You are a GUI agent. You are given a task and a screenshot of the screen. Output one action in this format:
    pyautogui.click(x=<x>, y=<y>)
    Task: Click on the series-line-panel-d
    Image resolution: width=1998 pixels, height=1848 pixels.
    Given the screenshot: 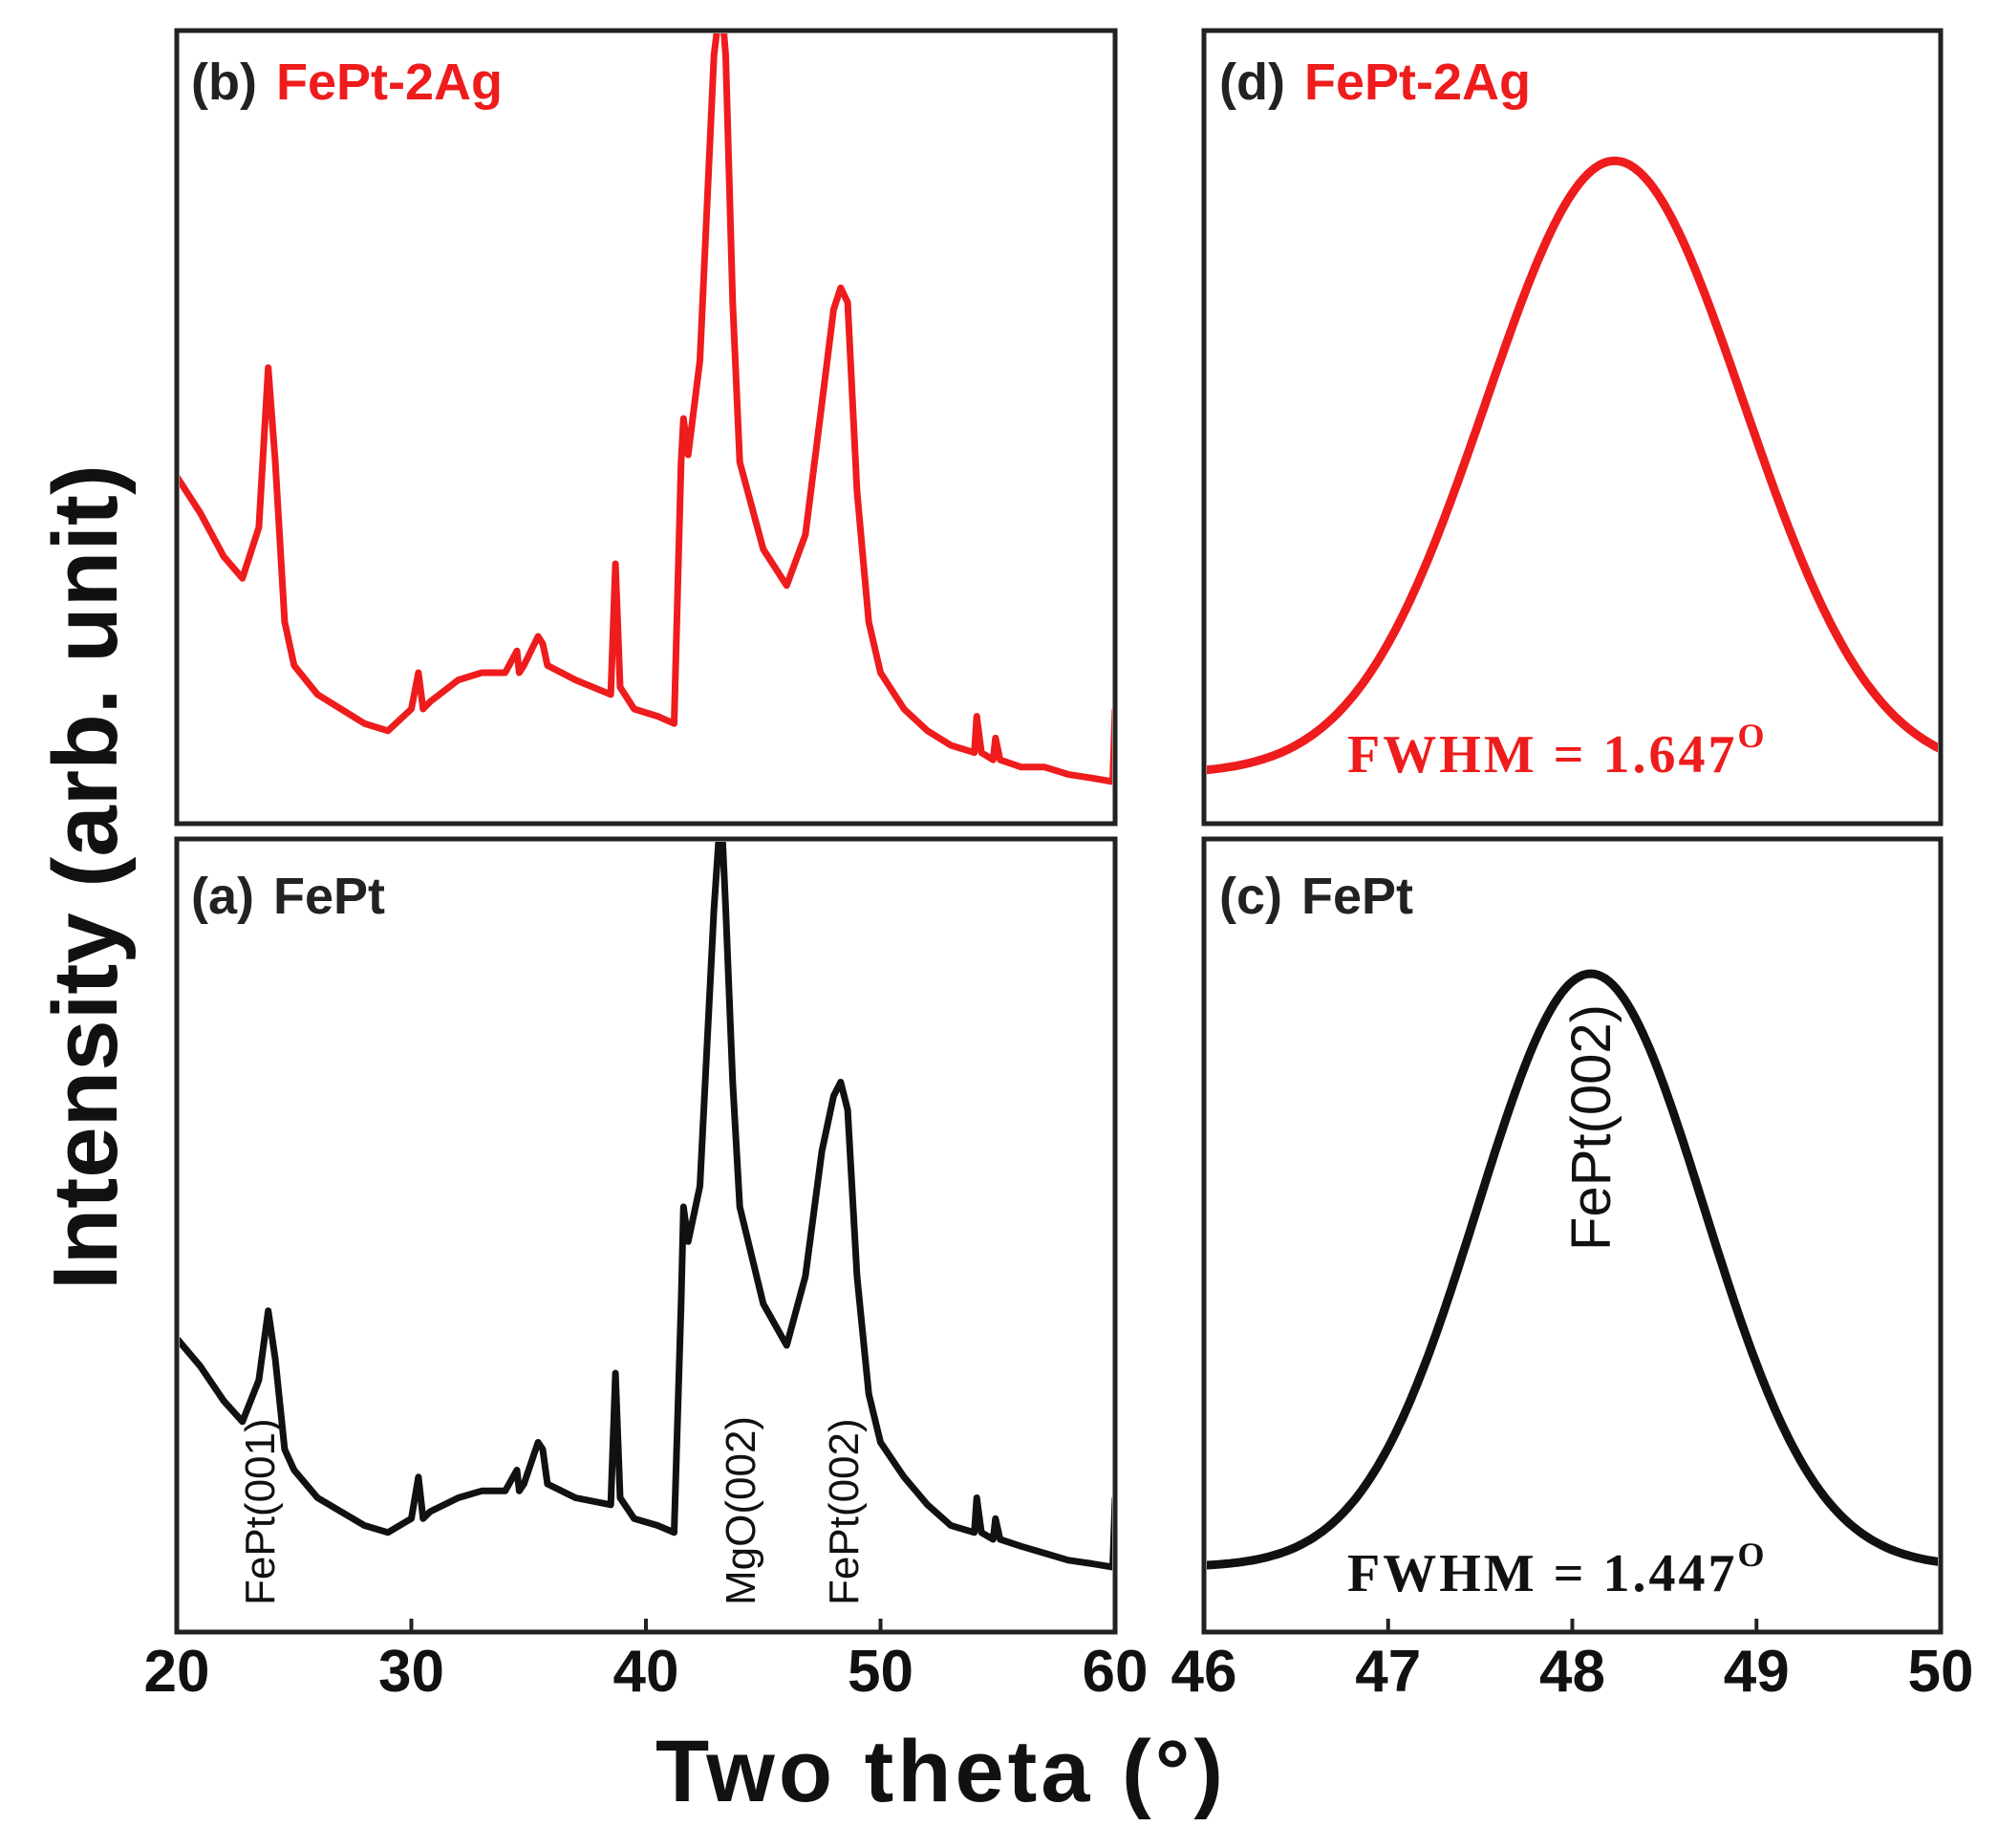 What is the action you would take?
    pyautogui.click(x=1572, y=465)
    